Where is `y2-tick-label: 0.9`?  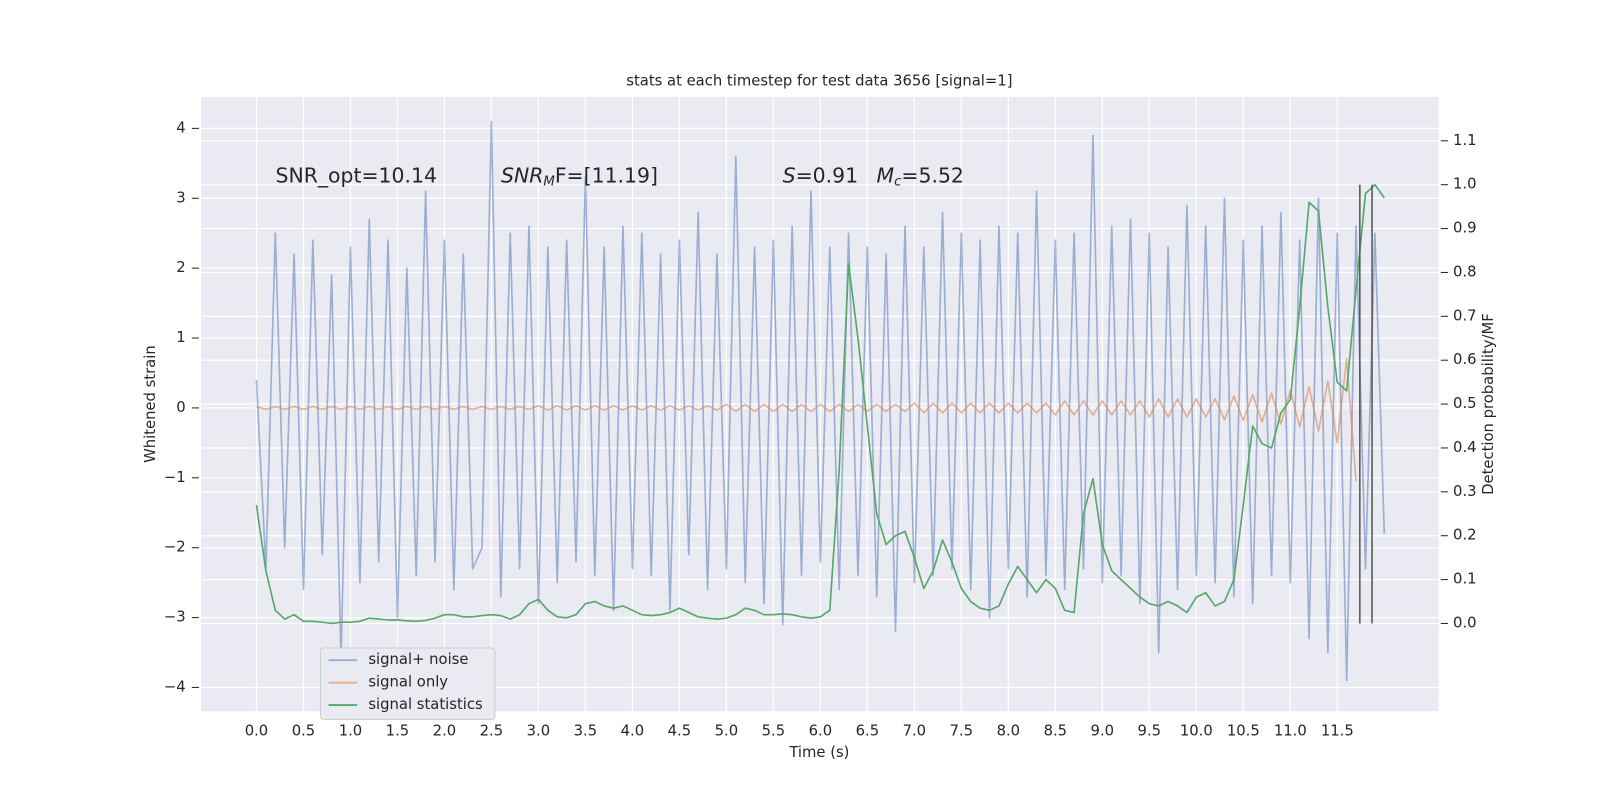
y2-tick-label: 0.9 is located at coordinates (1465, 228).